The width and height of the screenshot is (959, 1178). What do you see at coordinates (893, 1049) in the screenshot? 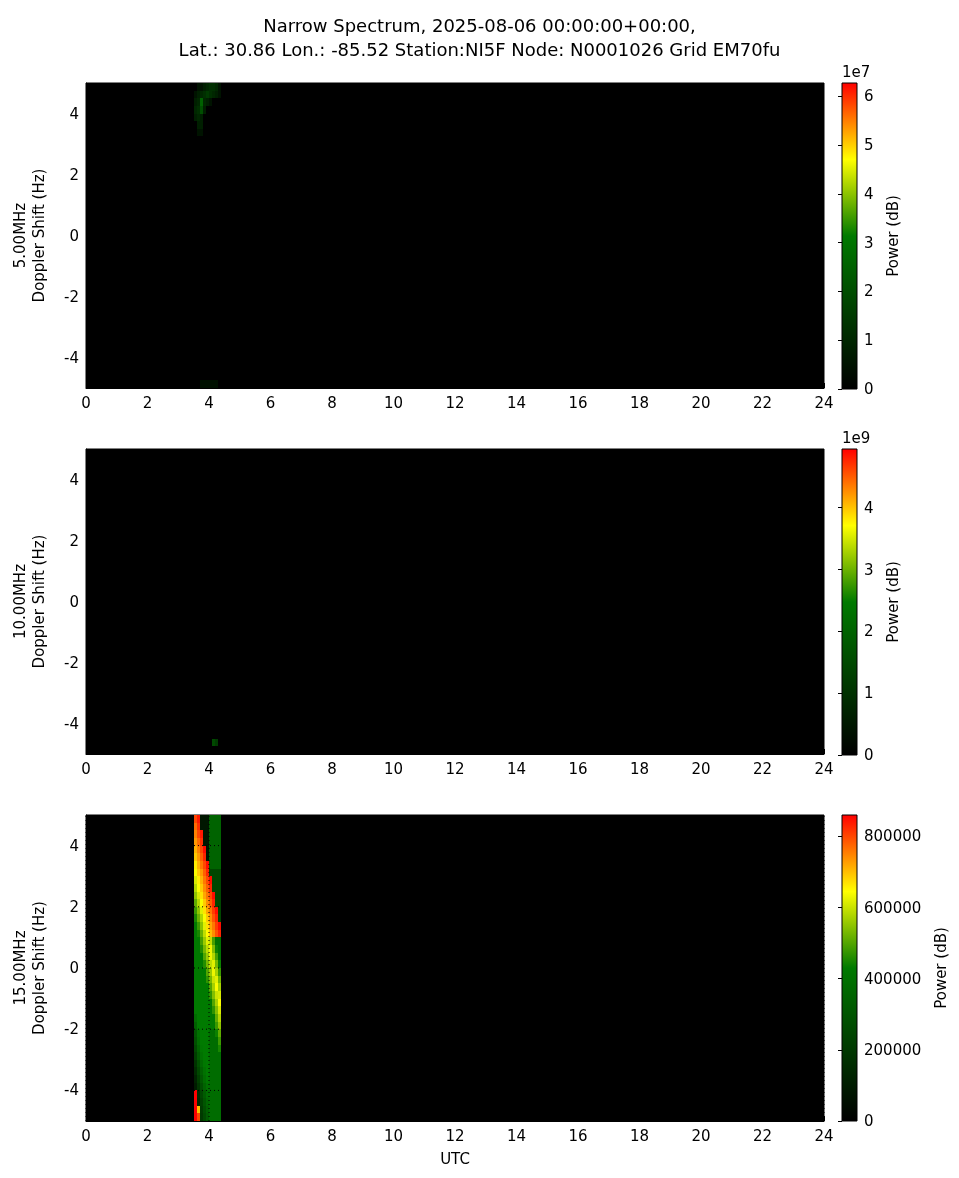
I see `color-bar-label: 200000` at bounding box center [893, 1049].